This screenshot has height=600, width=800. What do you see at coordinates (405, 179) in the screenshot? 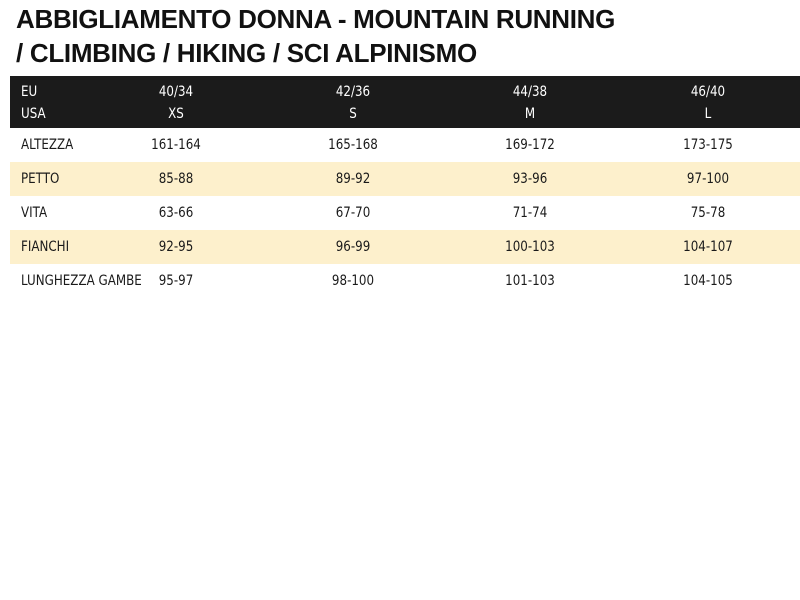
I see `table-row-petto: PETTO 85-88 89-92 93-96 97-100` at bounding box center [405, 179].